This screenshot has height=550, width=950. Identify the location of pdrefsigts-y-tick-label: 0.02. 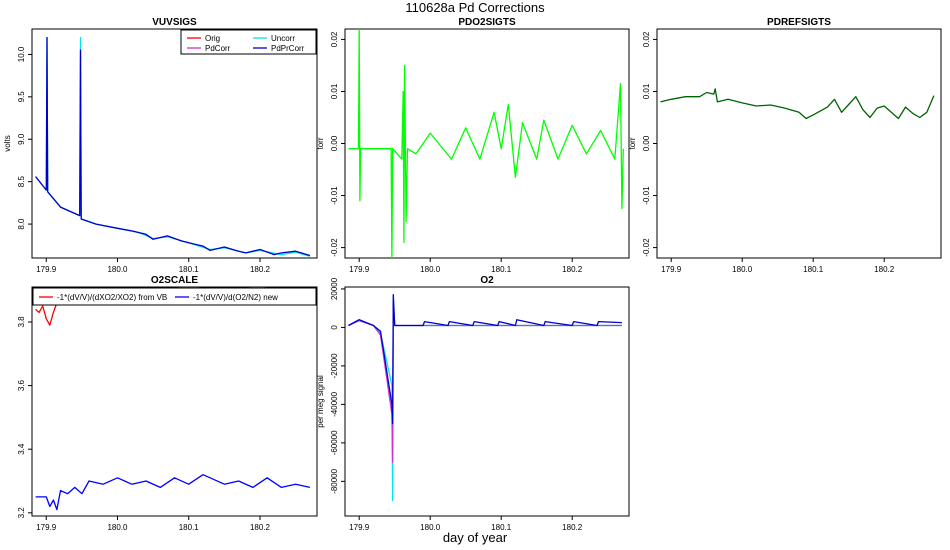
(646, 39).